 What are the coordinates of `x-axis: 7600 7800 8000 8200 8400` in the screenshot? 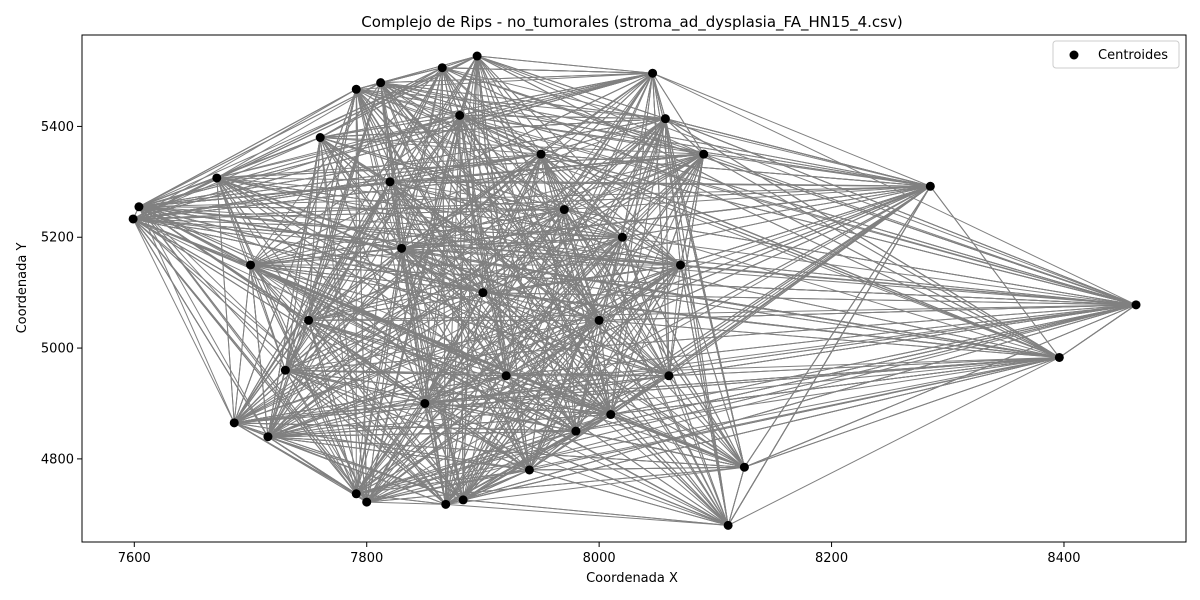 It's located at (599, 554).